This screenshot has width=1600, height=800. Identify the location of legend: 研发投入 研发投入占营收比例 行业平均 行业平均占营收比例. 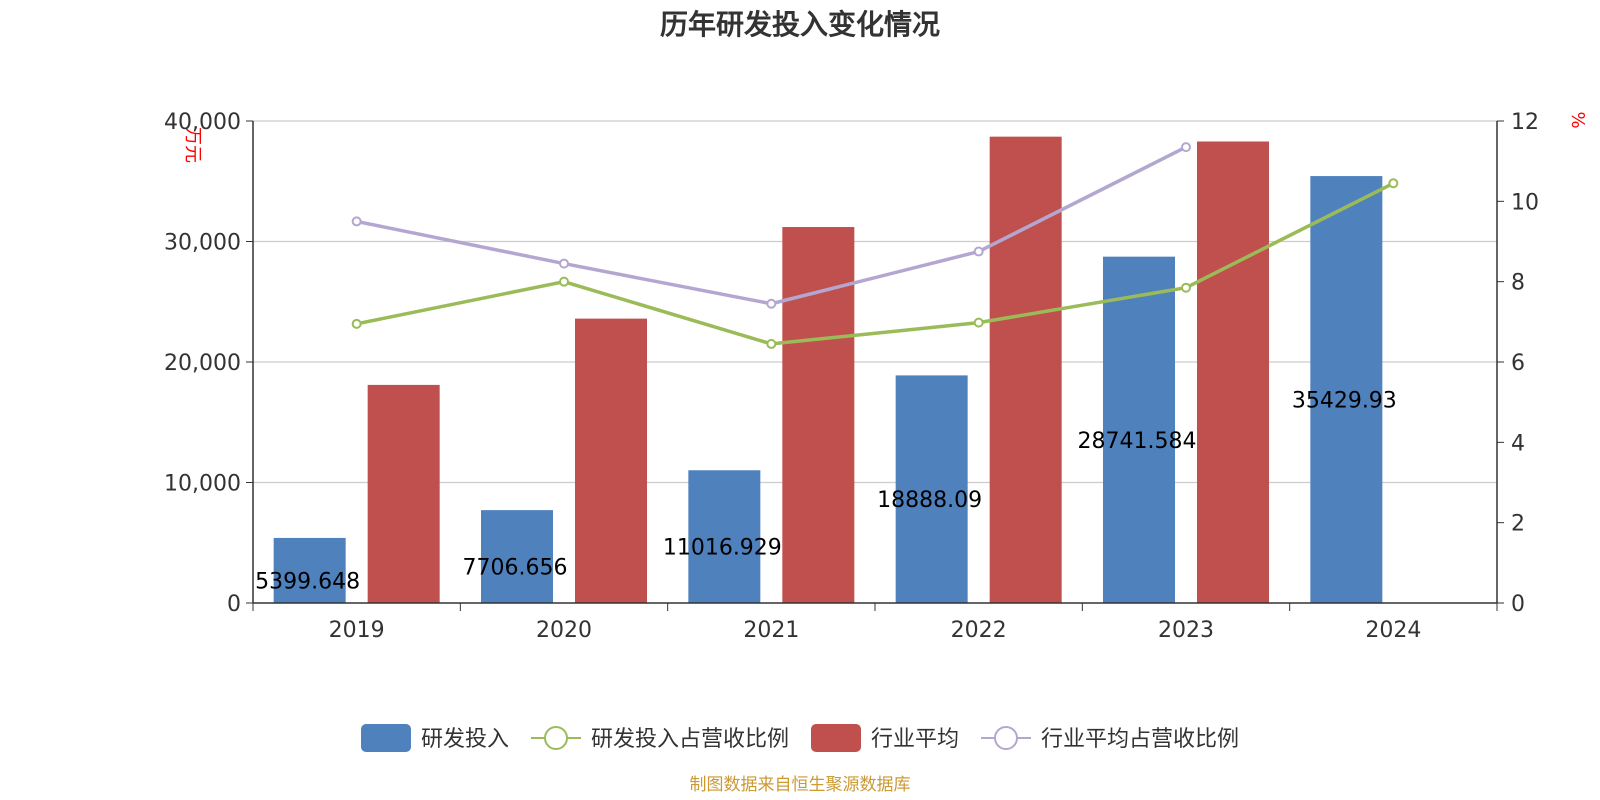
(800, 738).